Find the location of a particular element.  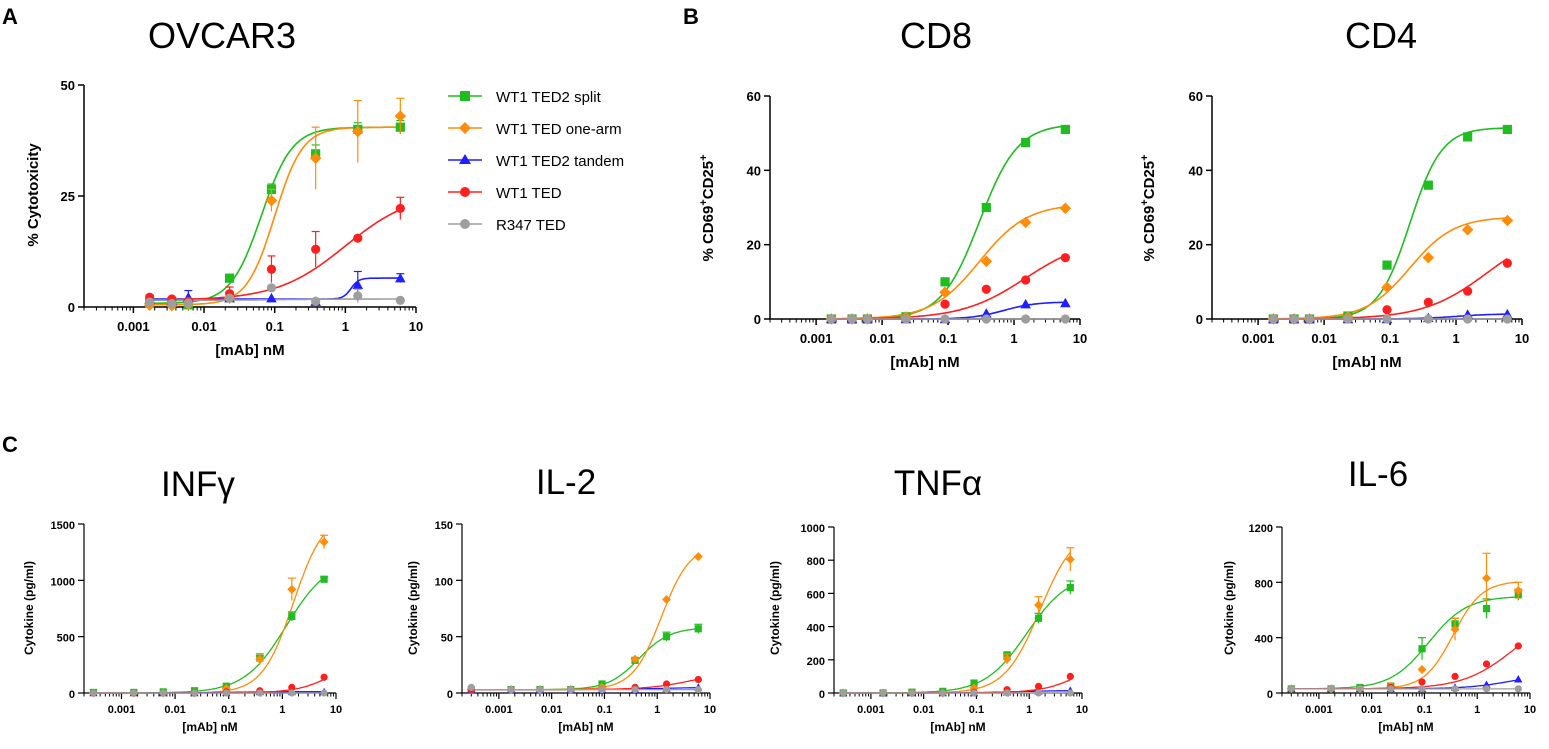

legend-label: WT1 TED2 tandem is located at coordinates (560, 161).